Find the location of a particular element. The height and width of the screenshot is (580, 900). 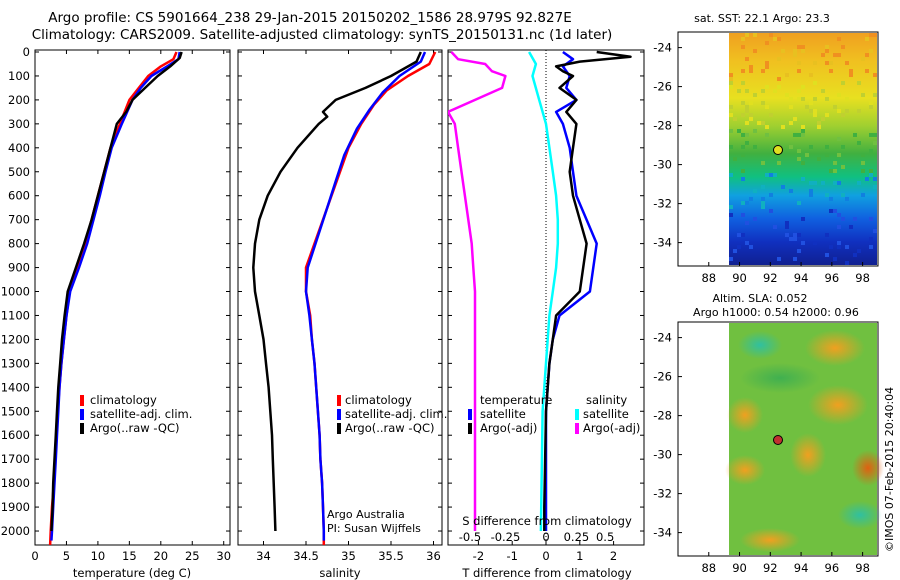

x-tick-label: 15 is located at coordinates (129, 556).